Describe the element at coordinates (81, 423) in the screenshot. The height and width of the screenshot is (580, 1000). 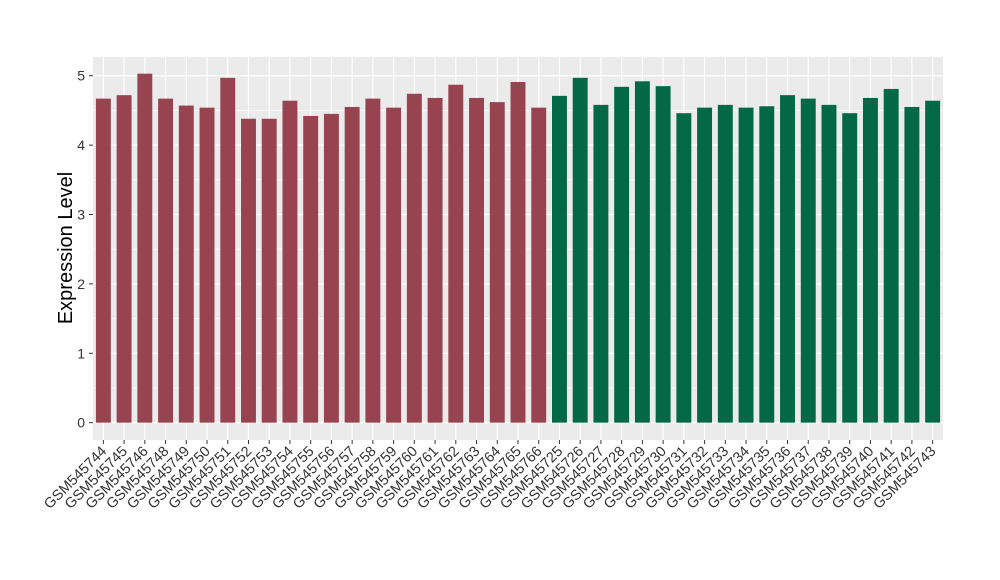
I see `y-tick-label: 0` at that location.